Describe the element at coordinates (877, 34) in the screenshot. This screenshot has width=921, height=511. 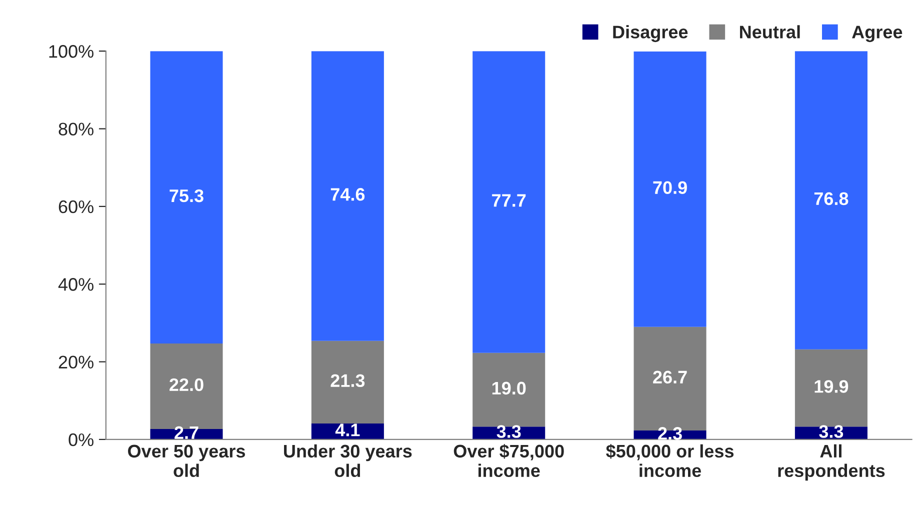
I see `legend-label: Agree` at that location.